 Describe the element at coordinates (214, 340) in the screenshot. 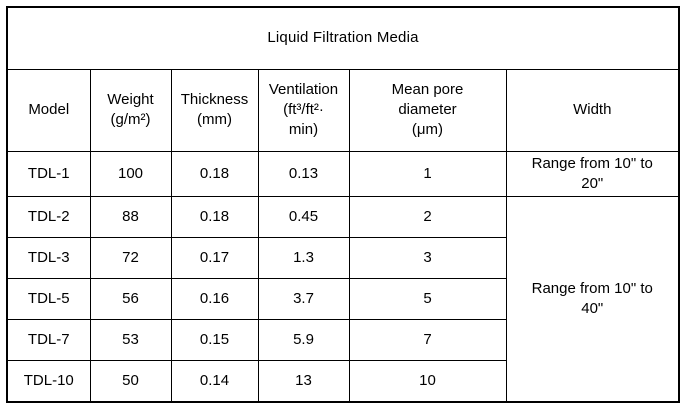

I see `cell-thickness: 0.15` at that location.